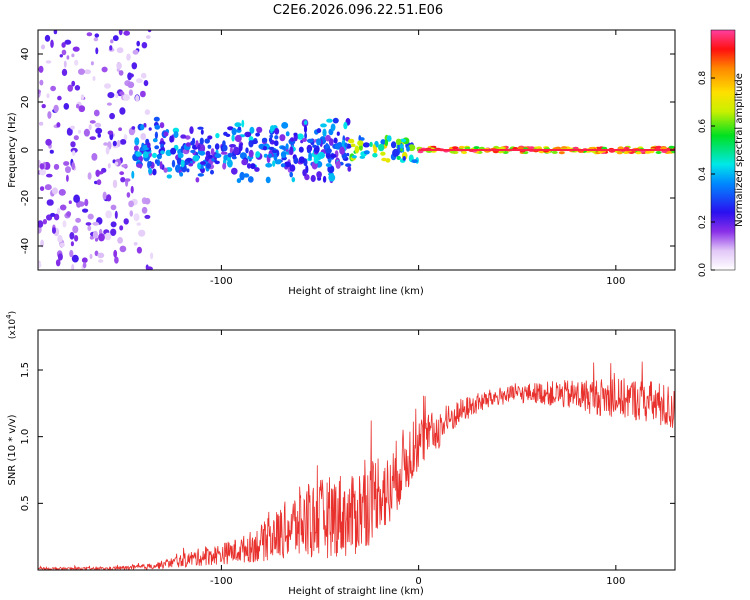 Image resolution: width=750 pixels, height=600 pixels. What do you see at coordinates (703, 78) in the screenshot?
I see `colorbar-tick-label: 0.8` at bounding box center [703, 78].